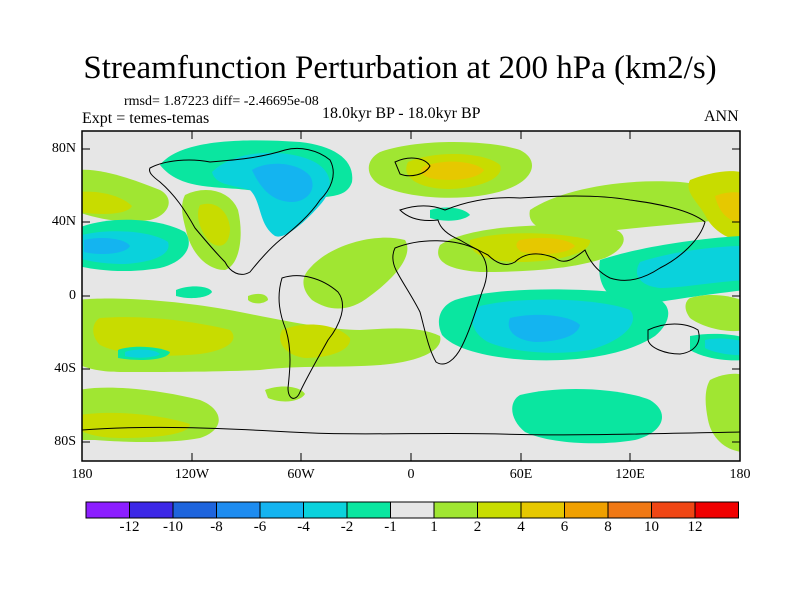 This screenshot has height=600, width=800. What do you see at coordinates (63, 148) in the screenshot?
I see `lat-label: 80N` at bounding box center [63, 148].